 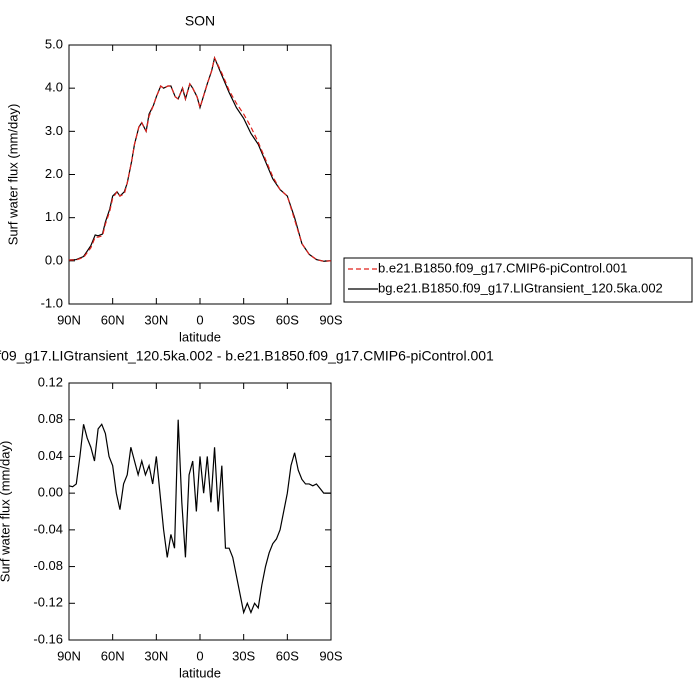 I want to click on legend-box, so click(x=518, y=280).